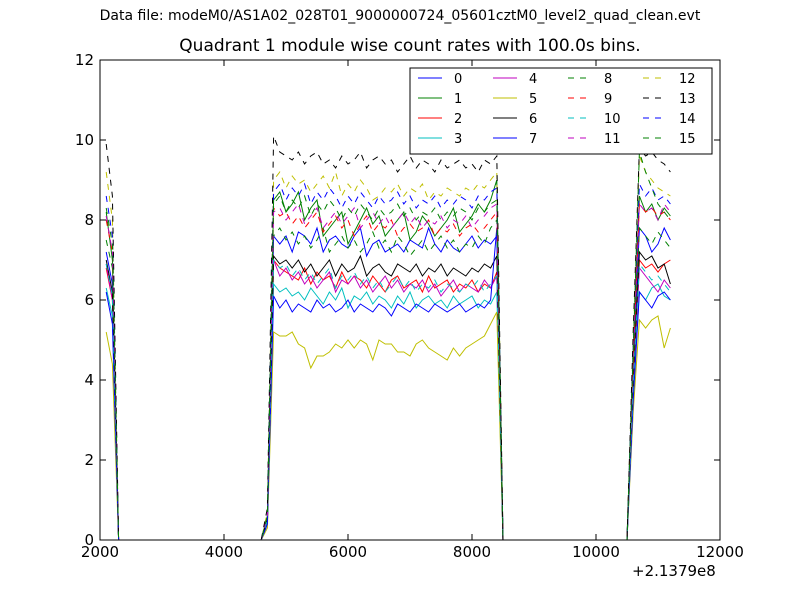  What do you see at coordinates (458, 79) in the screenshot?
I see `legend-label-0: 0` at bounding box center [458, 79].